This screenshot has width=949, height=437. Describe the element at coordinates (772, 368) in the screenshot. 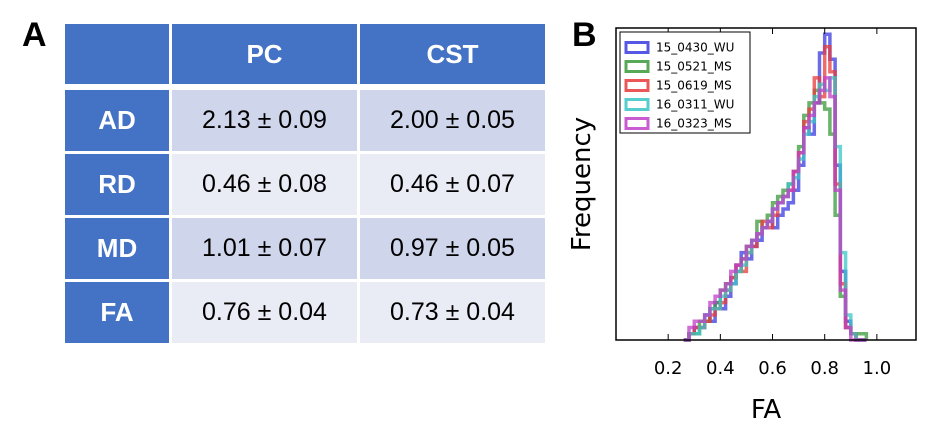

I see `x-tick-label: 0.6` at that location.